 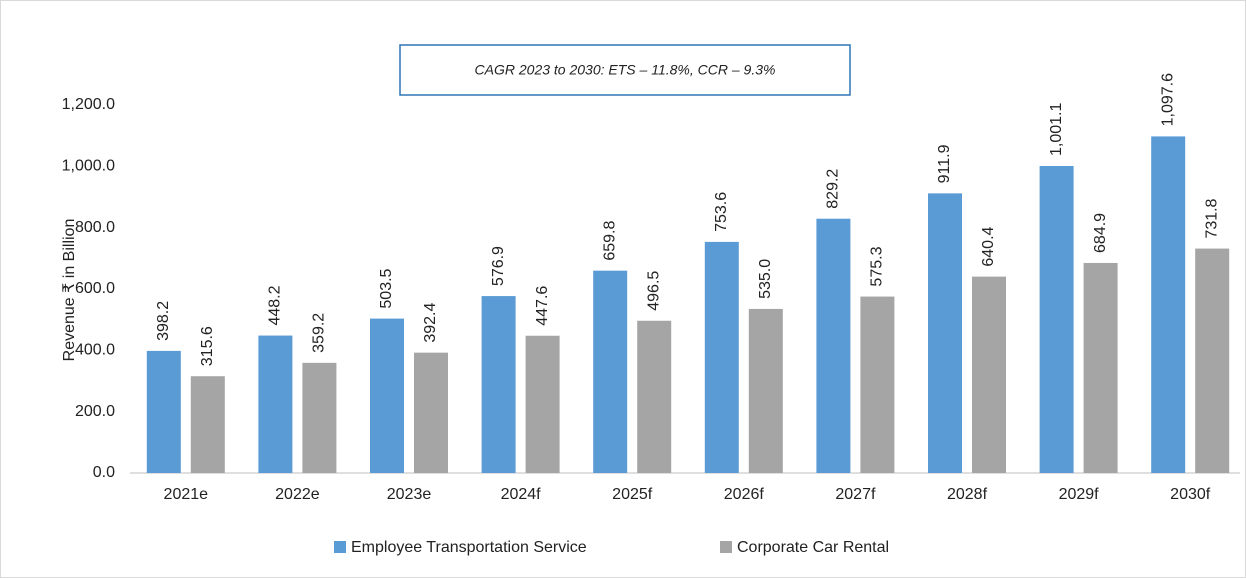 What do you see at coordinates (1167, 99) in the screenshot?
I see `data-label: 1,097.6` at bounding box center [1167, 99].